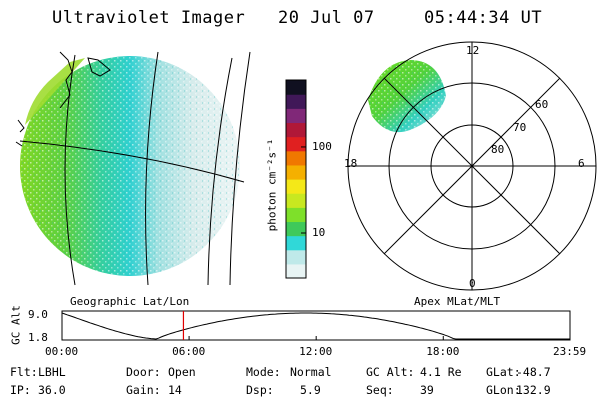 Image resolution: width=600 pixels, height=400 pixels. What do you see at coordinates (473, 50) in the screenshot?
I see `mlt-label-12: 12` at bounding box center [473, 50].